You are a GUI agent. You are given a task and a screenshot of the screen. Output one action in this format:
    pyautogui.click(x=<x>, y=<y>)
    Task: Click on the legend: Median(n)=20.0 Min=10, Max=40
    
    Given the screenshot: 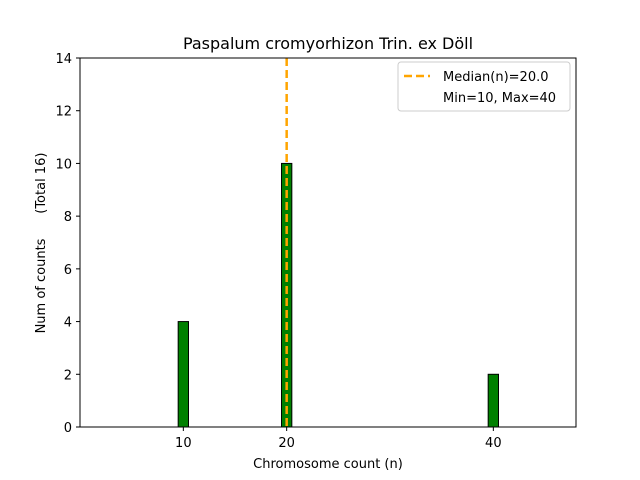 What is the action you would take?
    pyautogui.click(x=484, y=86)
    